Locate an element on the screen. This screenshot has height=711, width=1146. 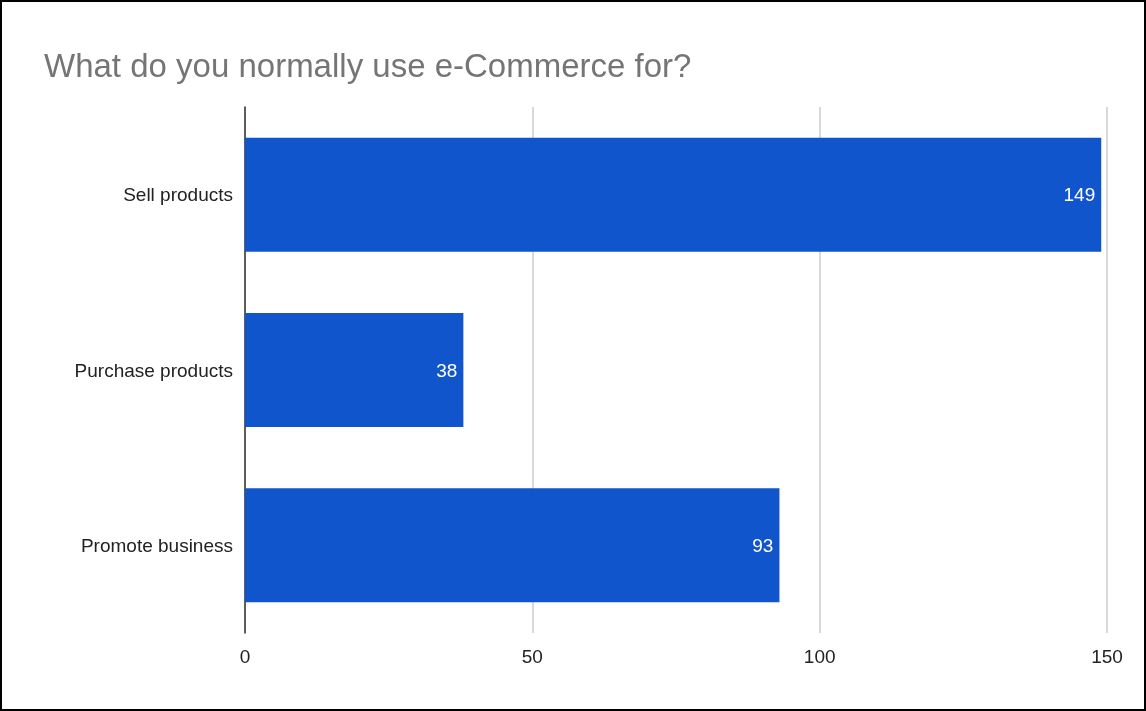
chart-title: What do you normally use e-Commerce for? is located at coordinates (368, 65).